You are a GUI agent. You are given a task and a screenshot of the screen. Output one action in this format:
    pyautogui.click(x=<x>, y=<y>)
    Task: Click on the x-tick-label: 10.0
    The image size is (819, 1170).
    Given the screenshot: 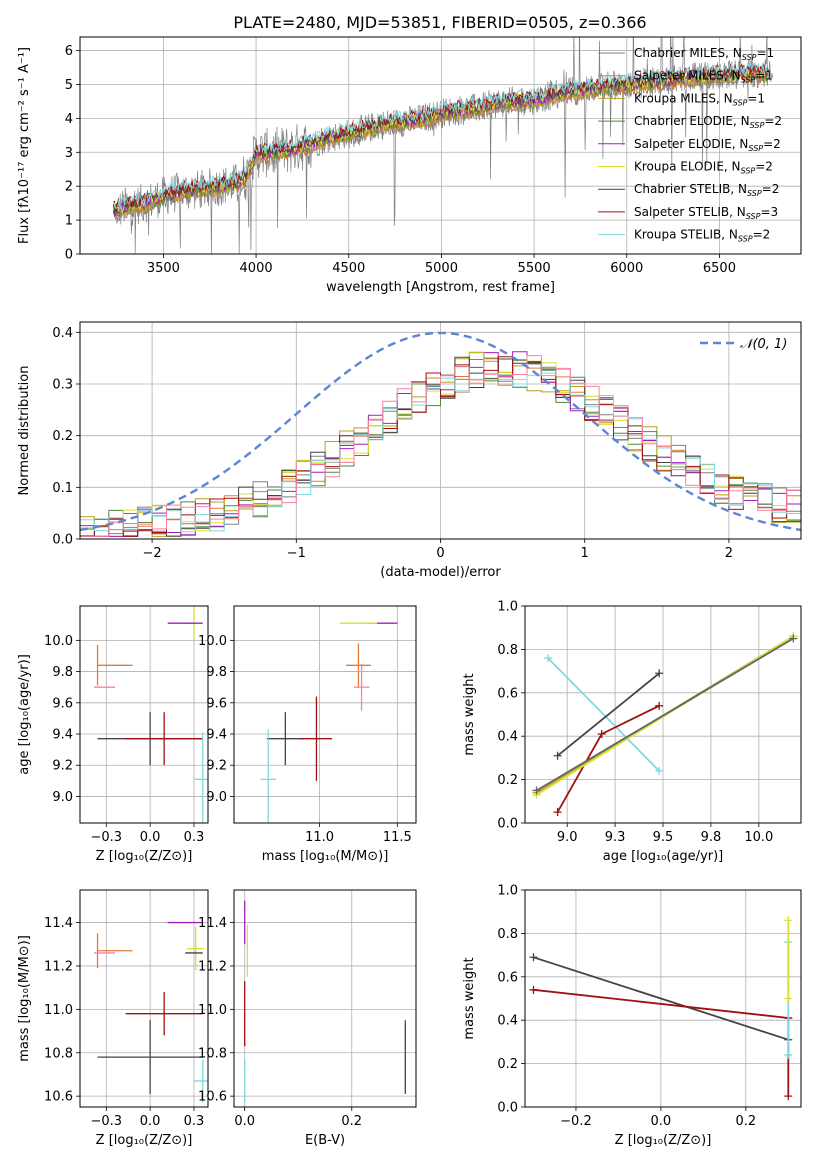 What is the action you would take?
    pyautogui.click(x=758, y=837)
    